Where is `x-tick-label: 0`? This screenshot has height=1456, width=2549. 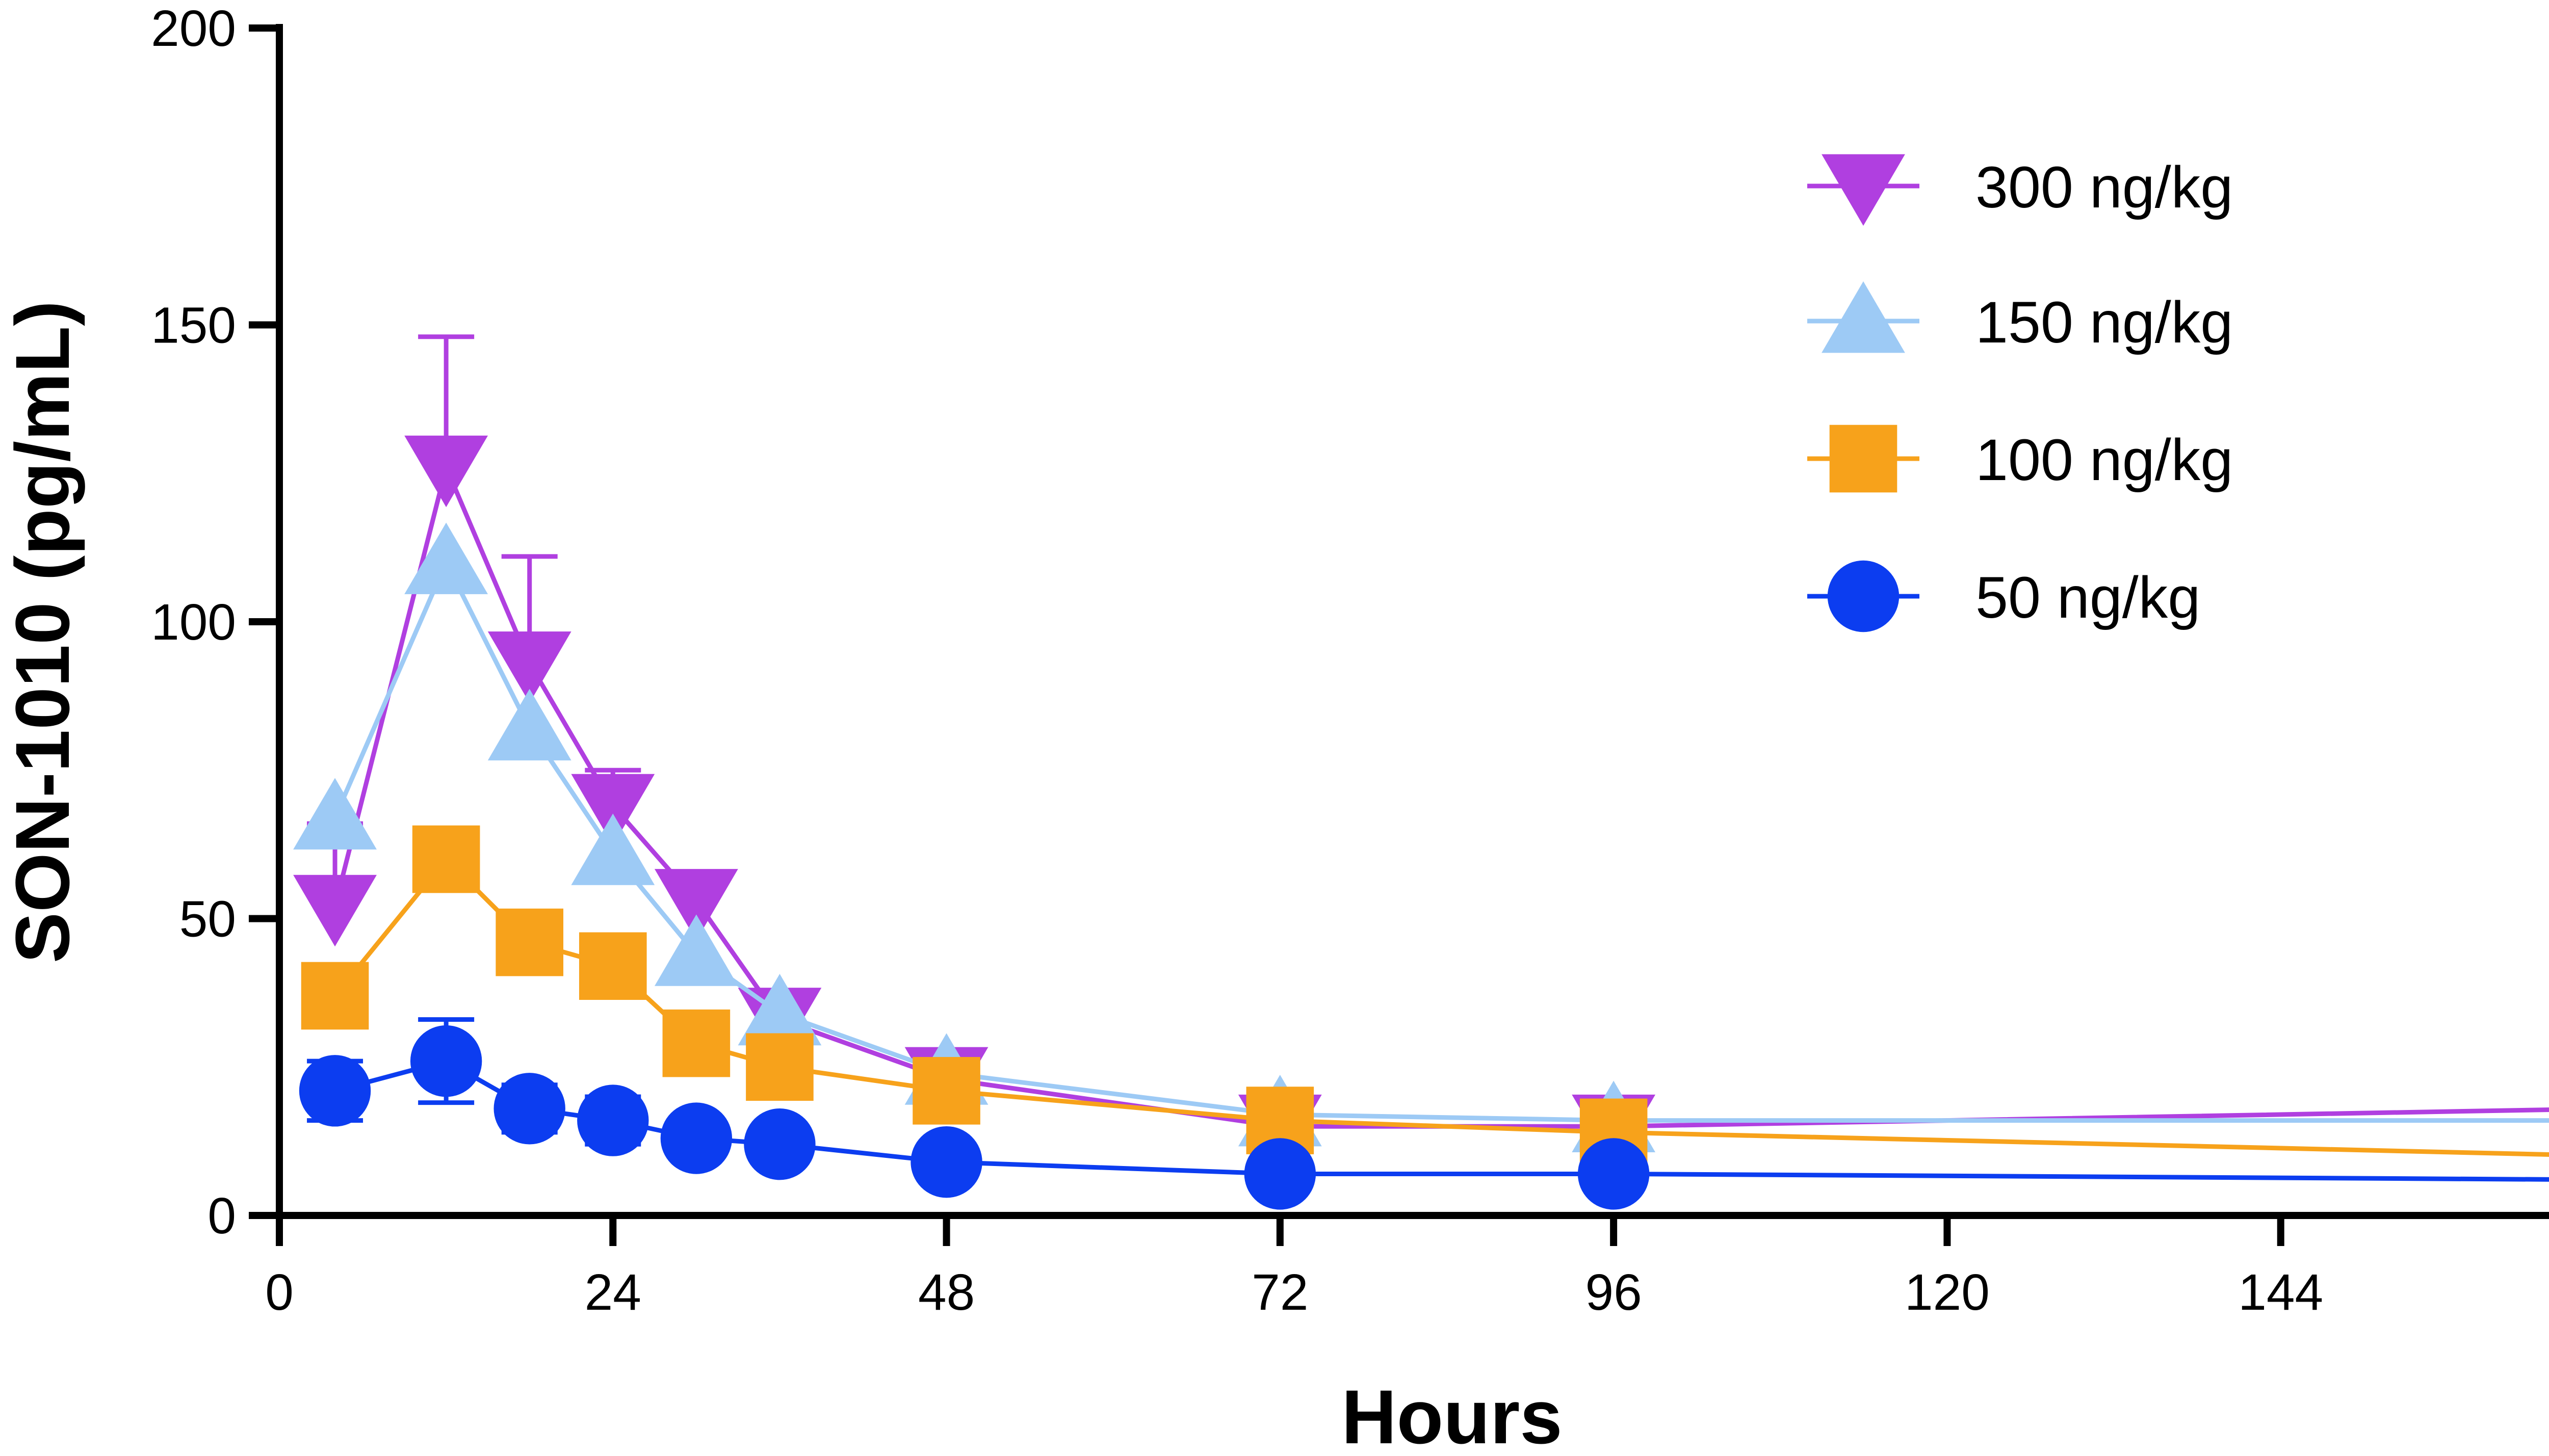 x-tick-label: 0 is located at coordinates (279, 1292).